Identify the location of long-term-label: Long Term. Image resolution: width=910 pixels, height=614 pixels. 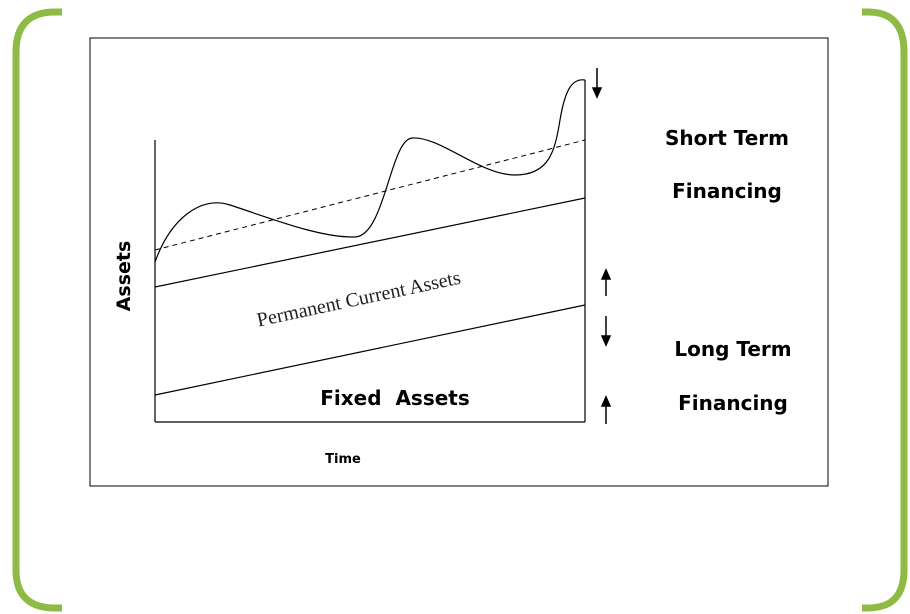
(732, 349).